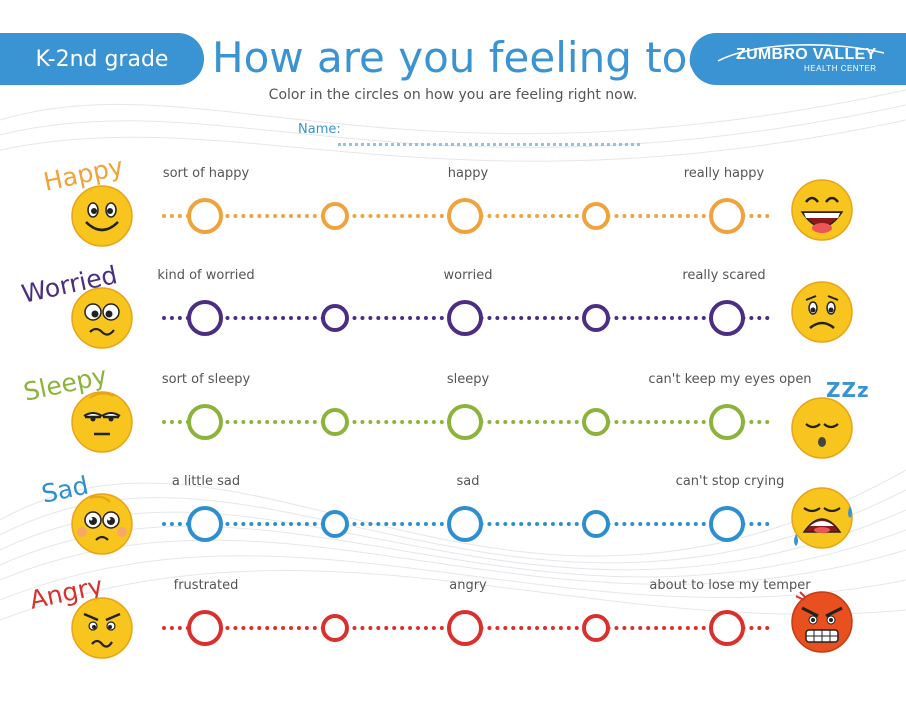 The width and height of the screenshot is (906, 704). Describe the element at coordinates (724, 173) in the screenshot. I see `scale-label-3: really happy` at that location.